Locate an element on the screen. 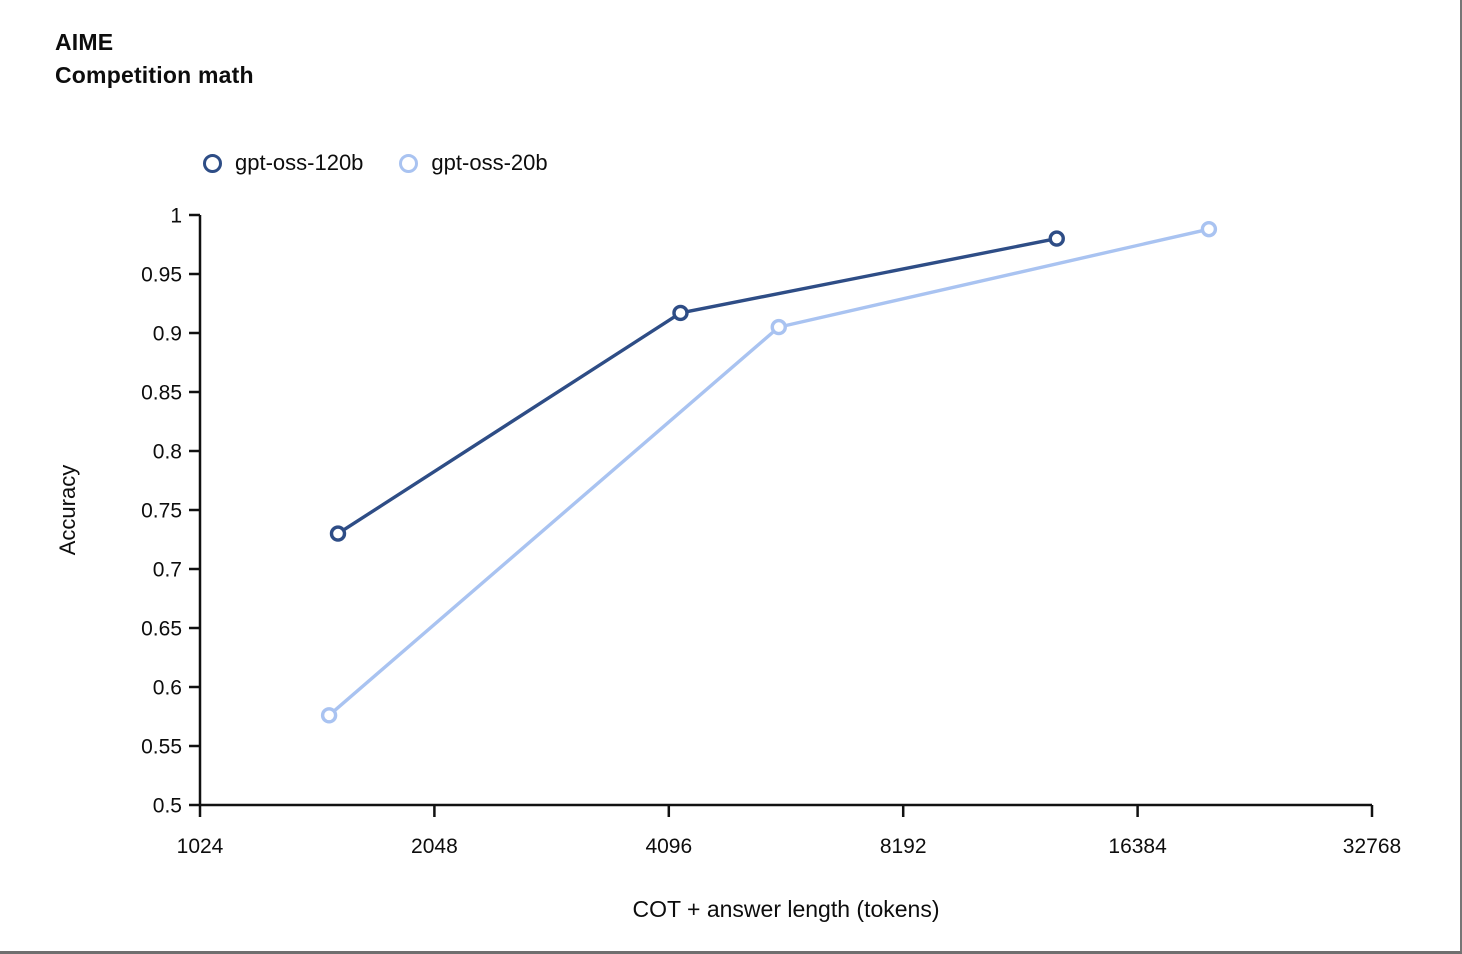  y-tick-label: 0.75 is located at coordinates (161, 510).